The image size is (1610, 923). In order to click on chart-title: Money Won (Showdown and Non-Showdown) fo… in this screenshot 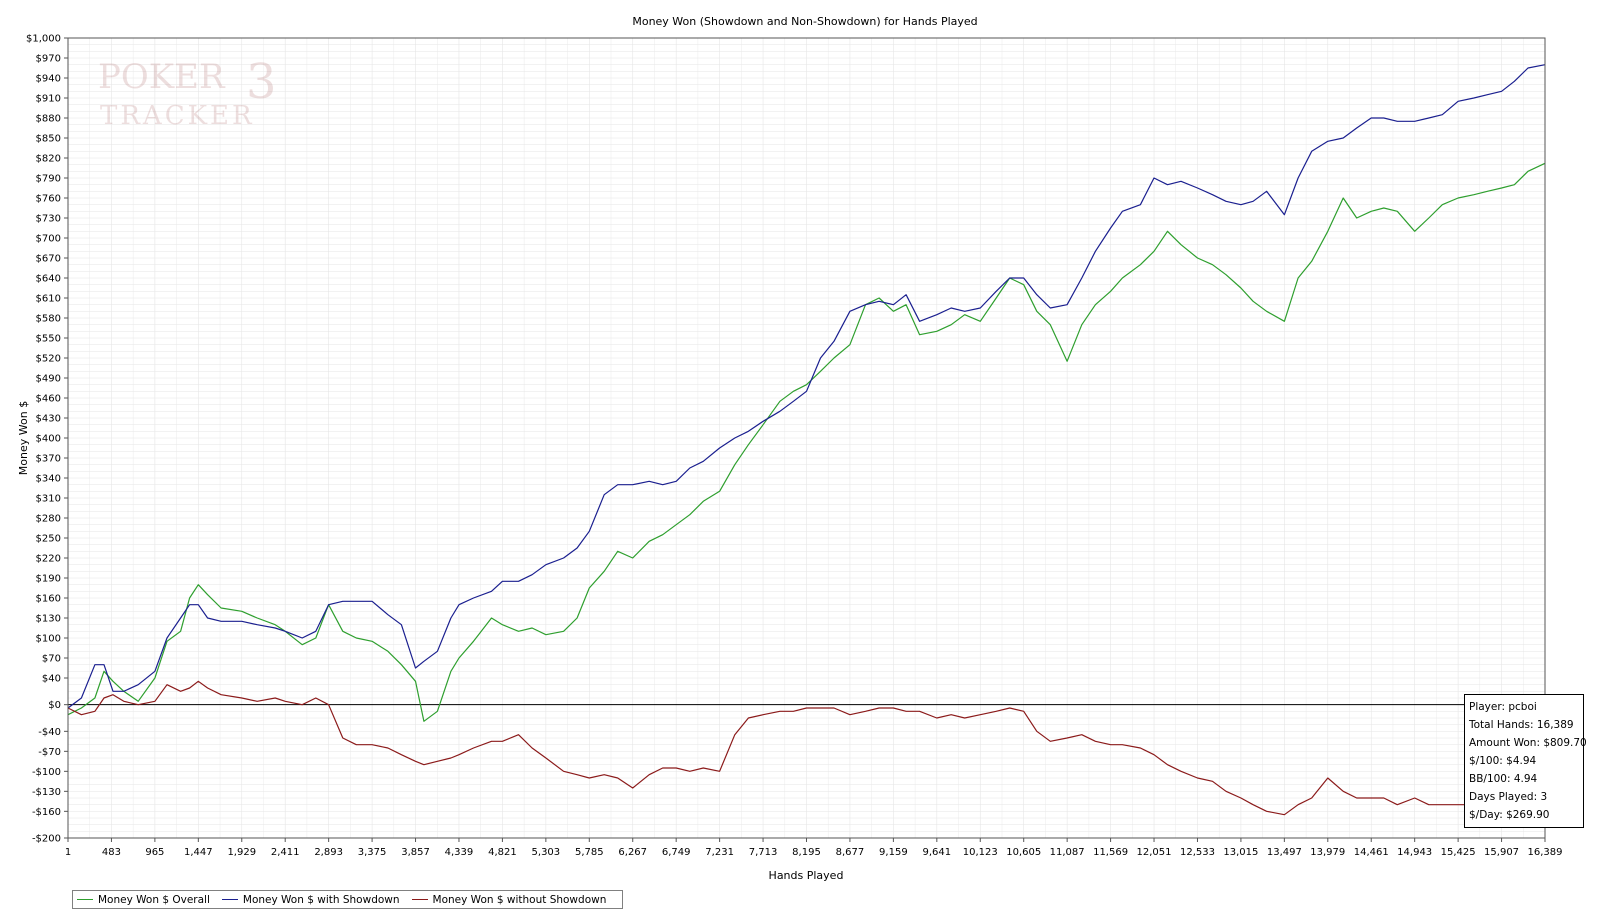, I will do `click(804, 21)`.